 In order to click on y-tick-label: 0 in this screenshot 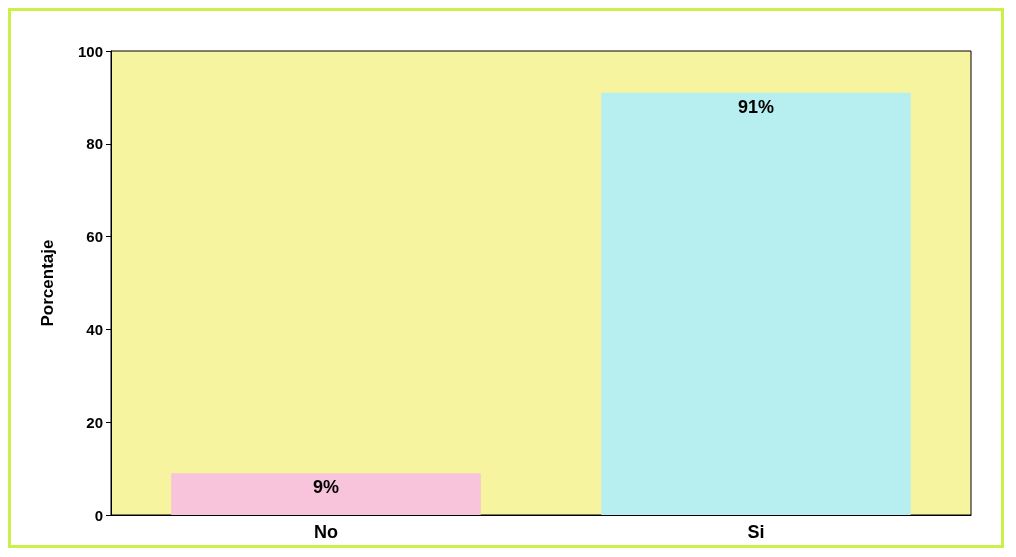, I will do `click(98, 515)`.